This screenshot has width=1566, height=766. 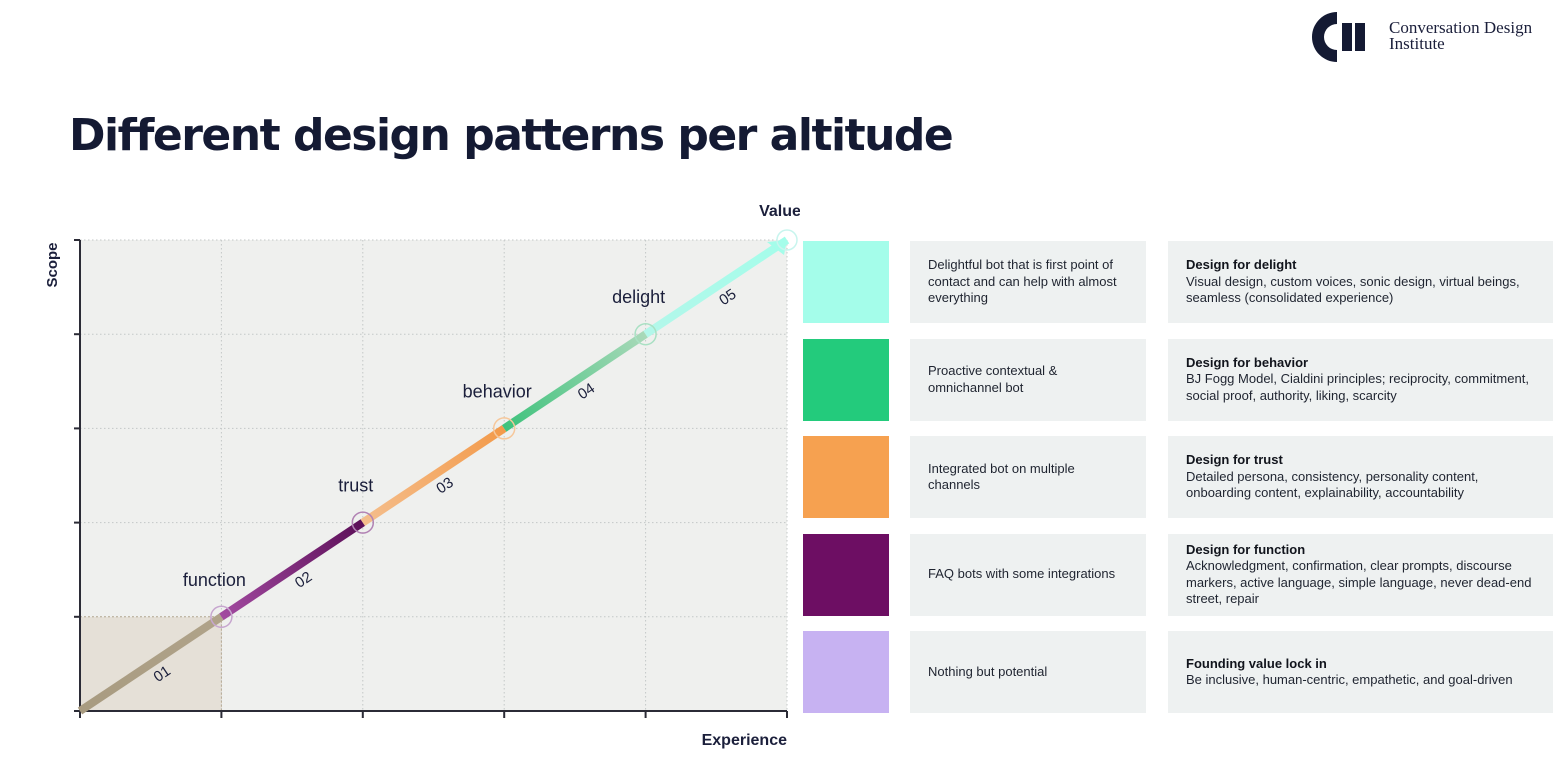 What do you see at coordinates (777, 247) in the screenshot?
I see `value-arrowhead` at bounding box center [777, 247].